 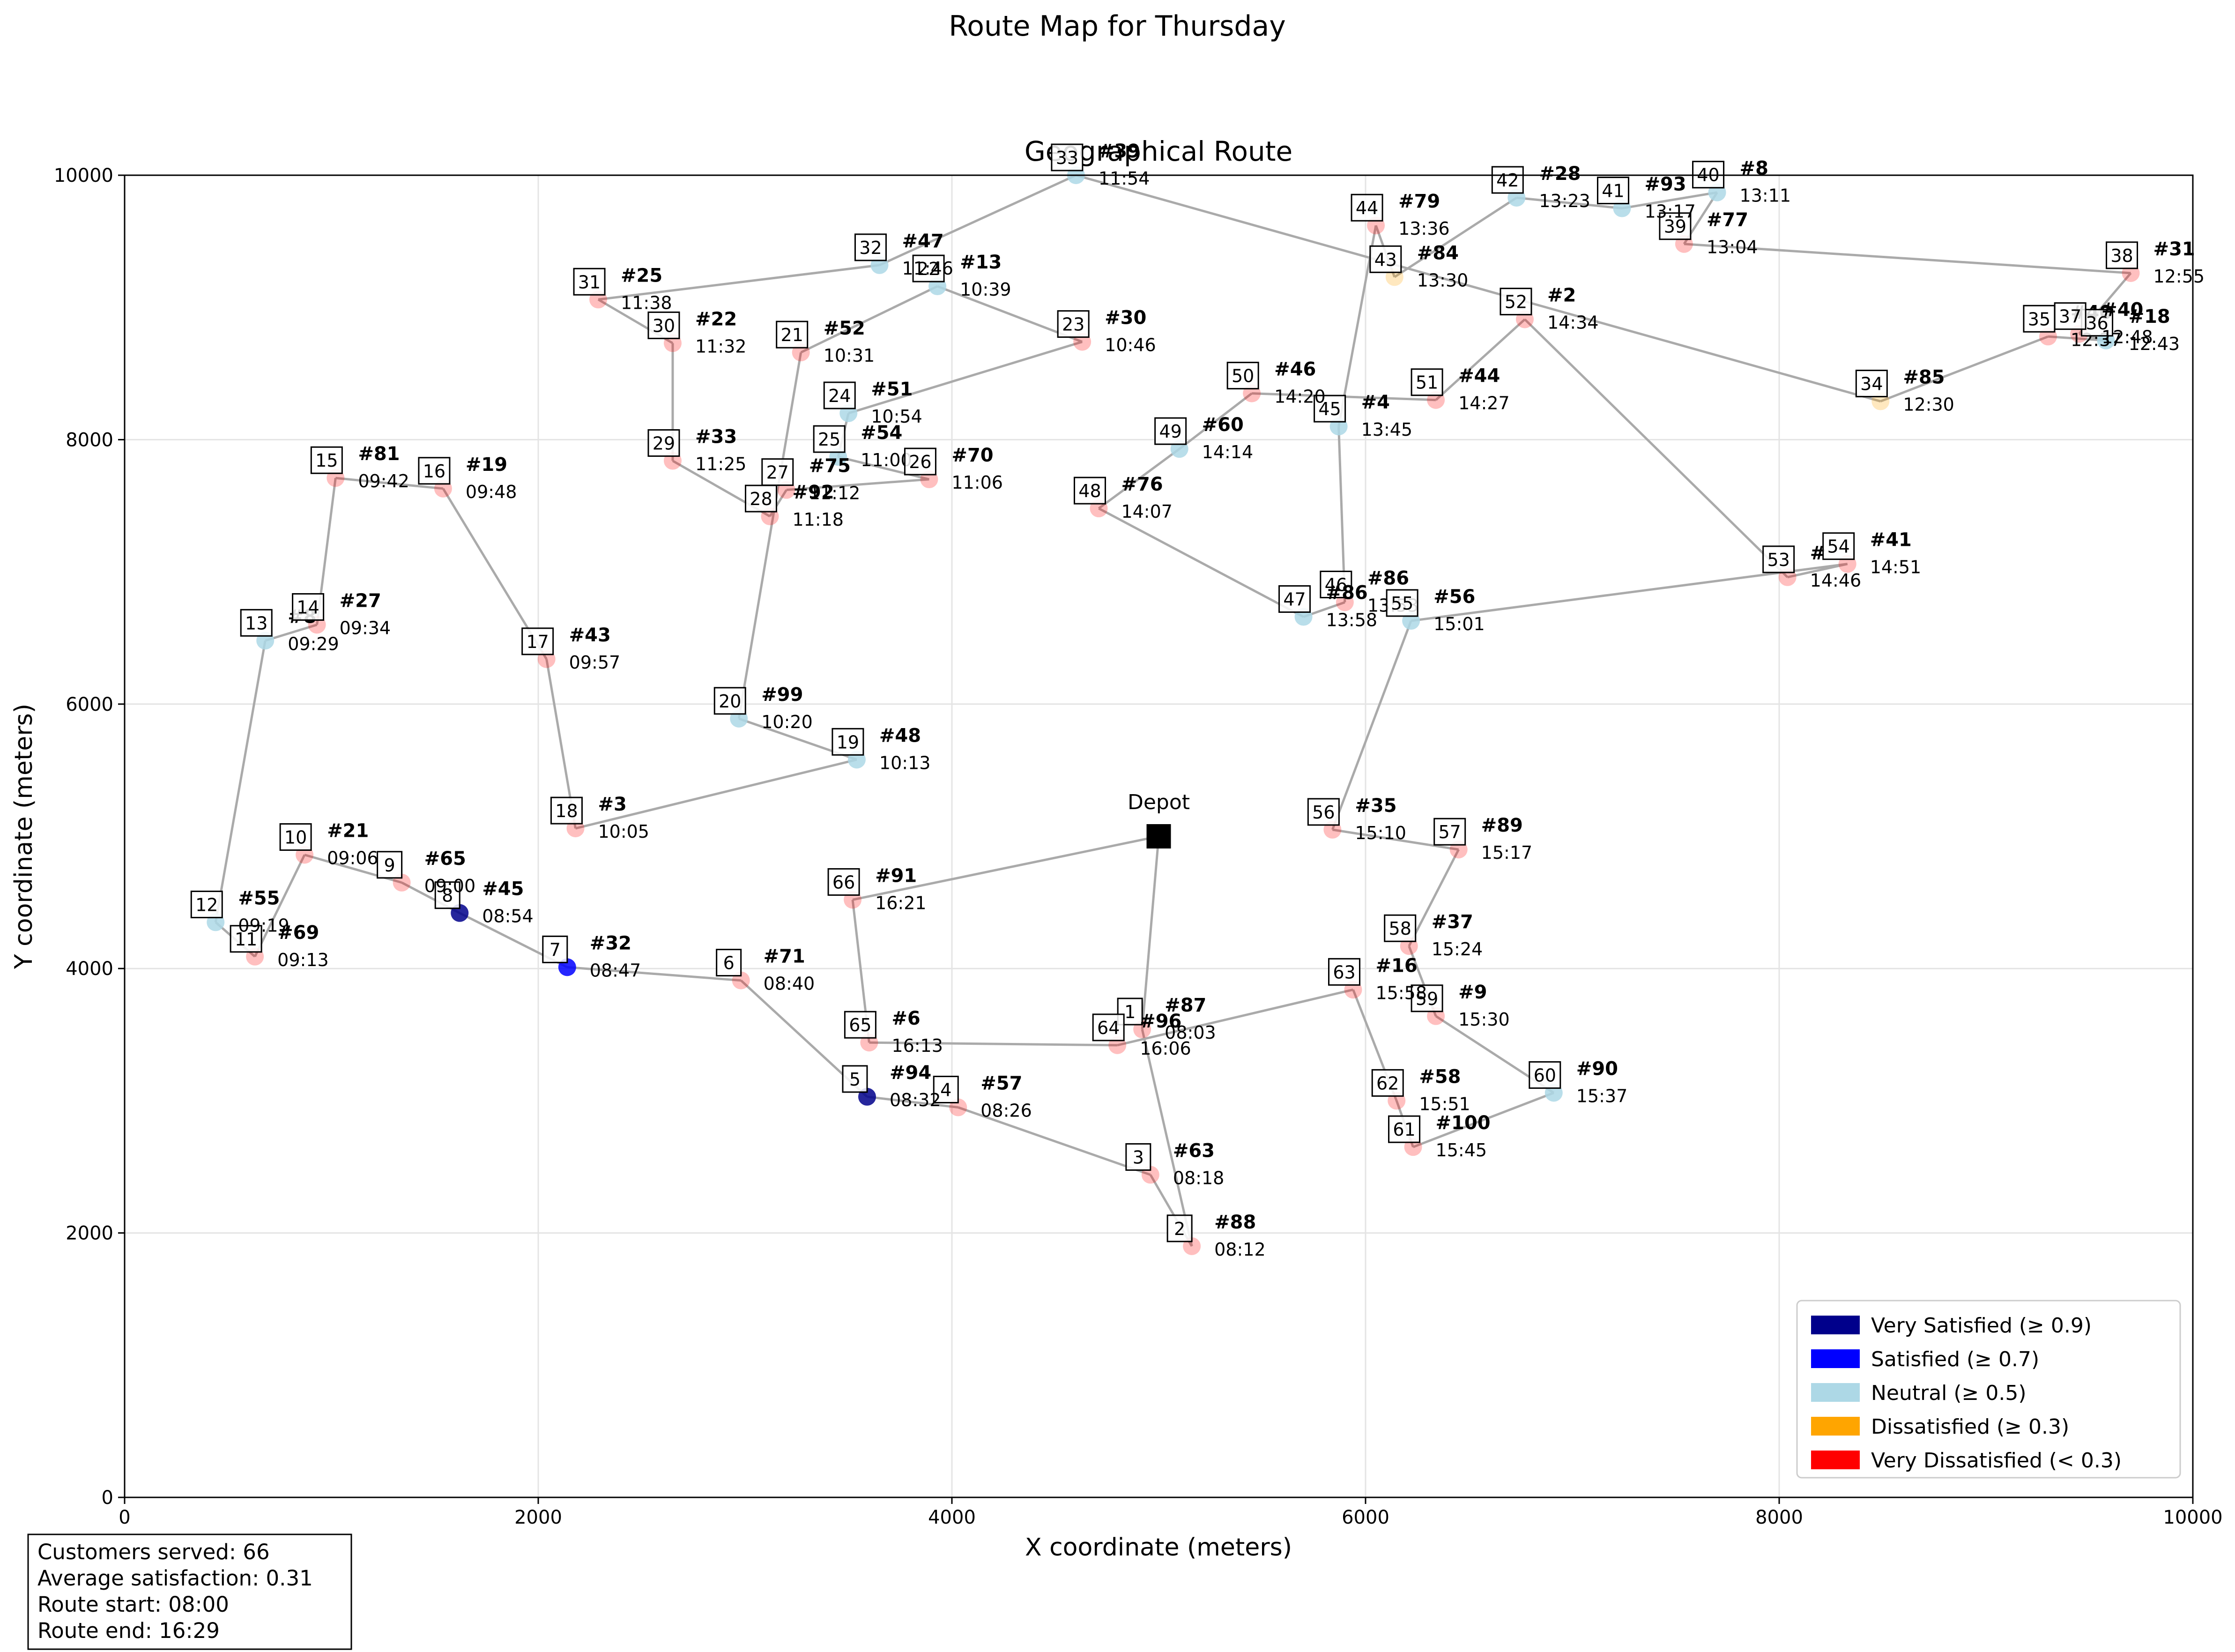 What do you see at coordinates (985, 289) in the screenshot?
I see `stop-time-label: 10:39` at bounding box center [985, 289].